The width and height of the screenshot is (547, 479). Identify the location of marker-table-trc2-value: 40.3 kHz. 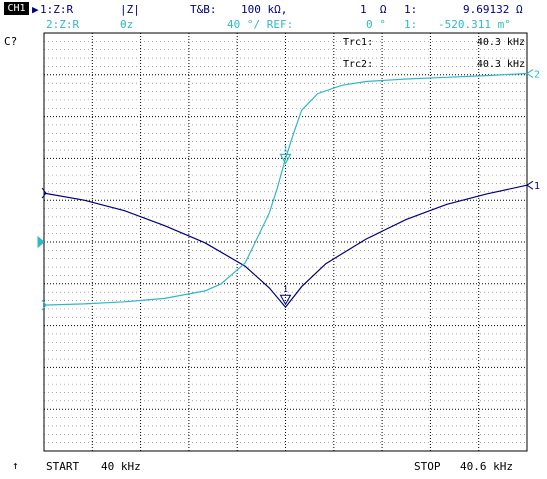
(501, 64).